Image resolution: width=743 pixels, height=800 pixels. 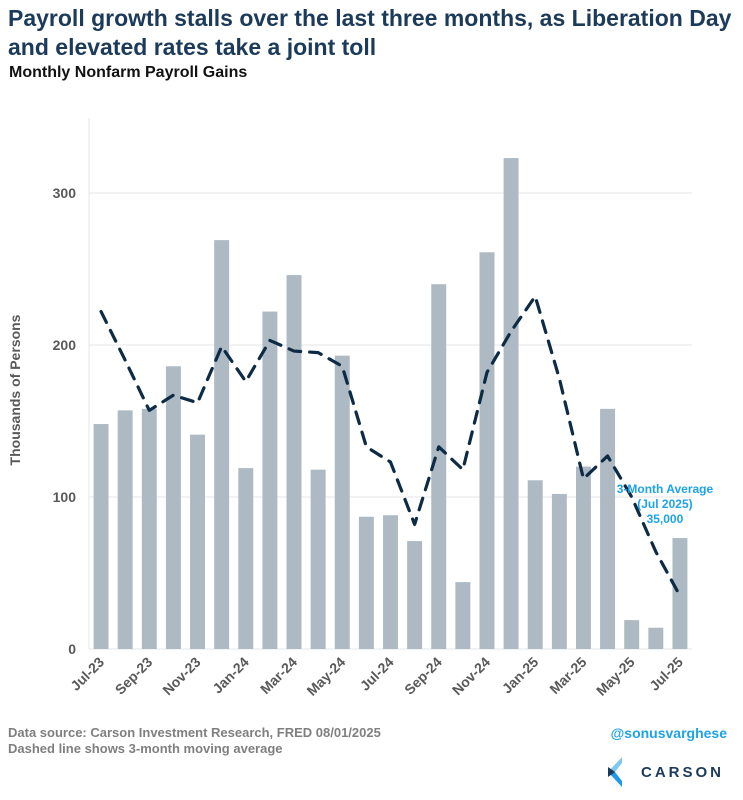 I want to click on y-tick-label: 300, so click(x=65, y=193).